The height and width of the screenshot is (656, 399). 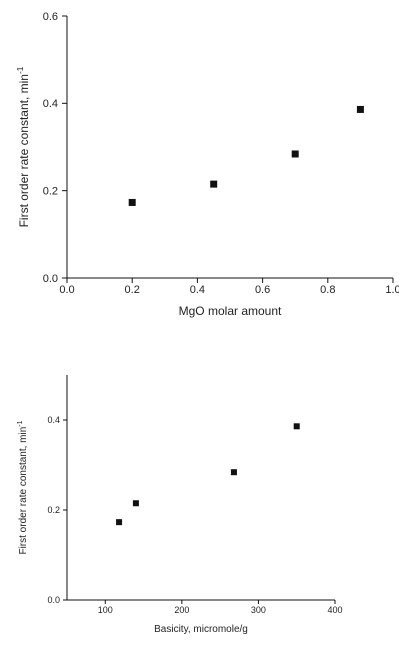 What do you see at coordinates (201, 629) in the screenshot?
I see `x-axis-label: Basicity, micromole/g` at bounding box center [201, 629].